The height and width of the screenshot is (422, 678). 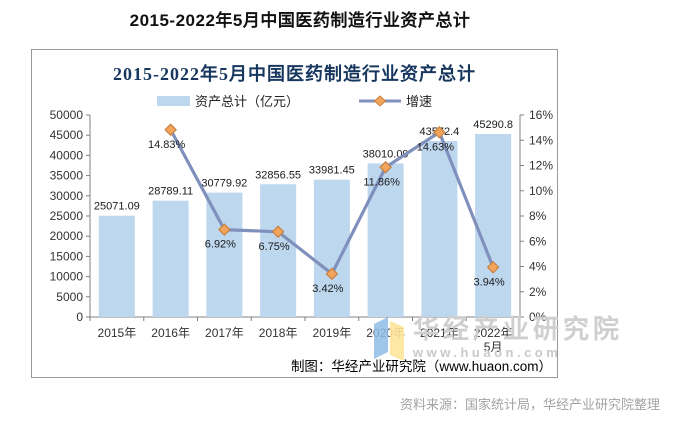 I want to click on svg-text: 12%, so click(x=541, y=166).